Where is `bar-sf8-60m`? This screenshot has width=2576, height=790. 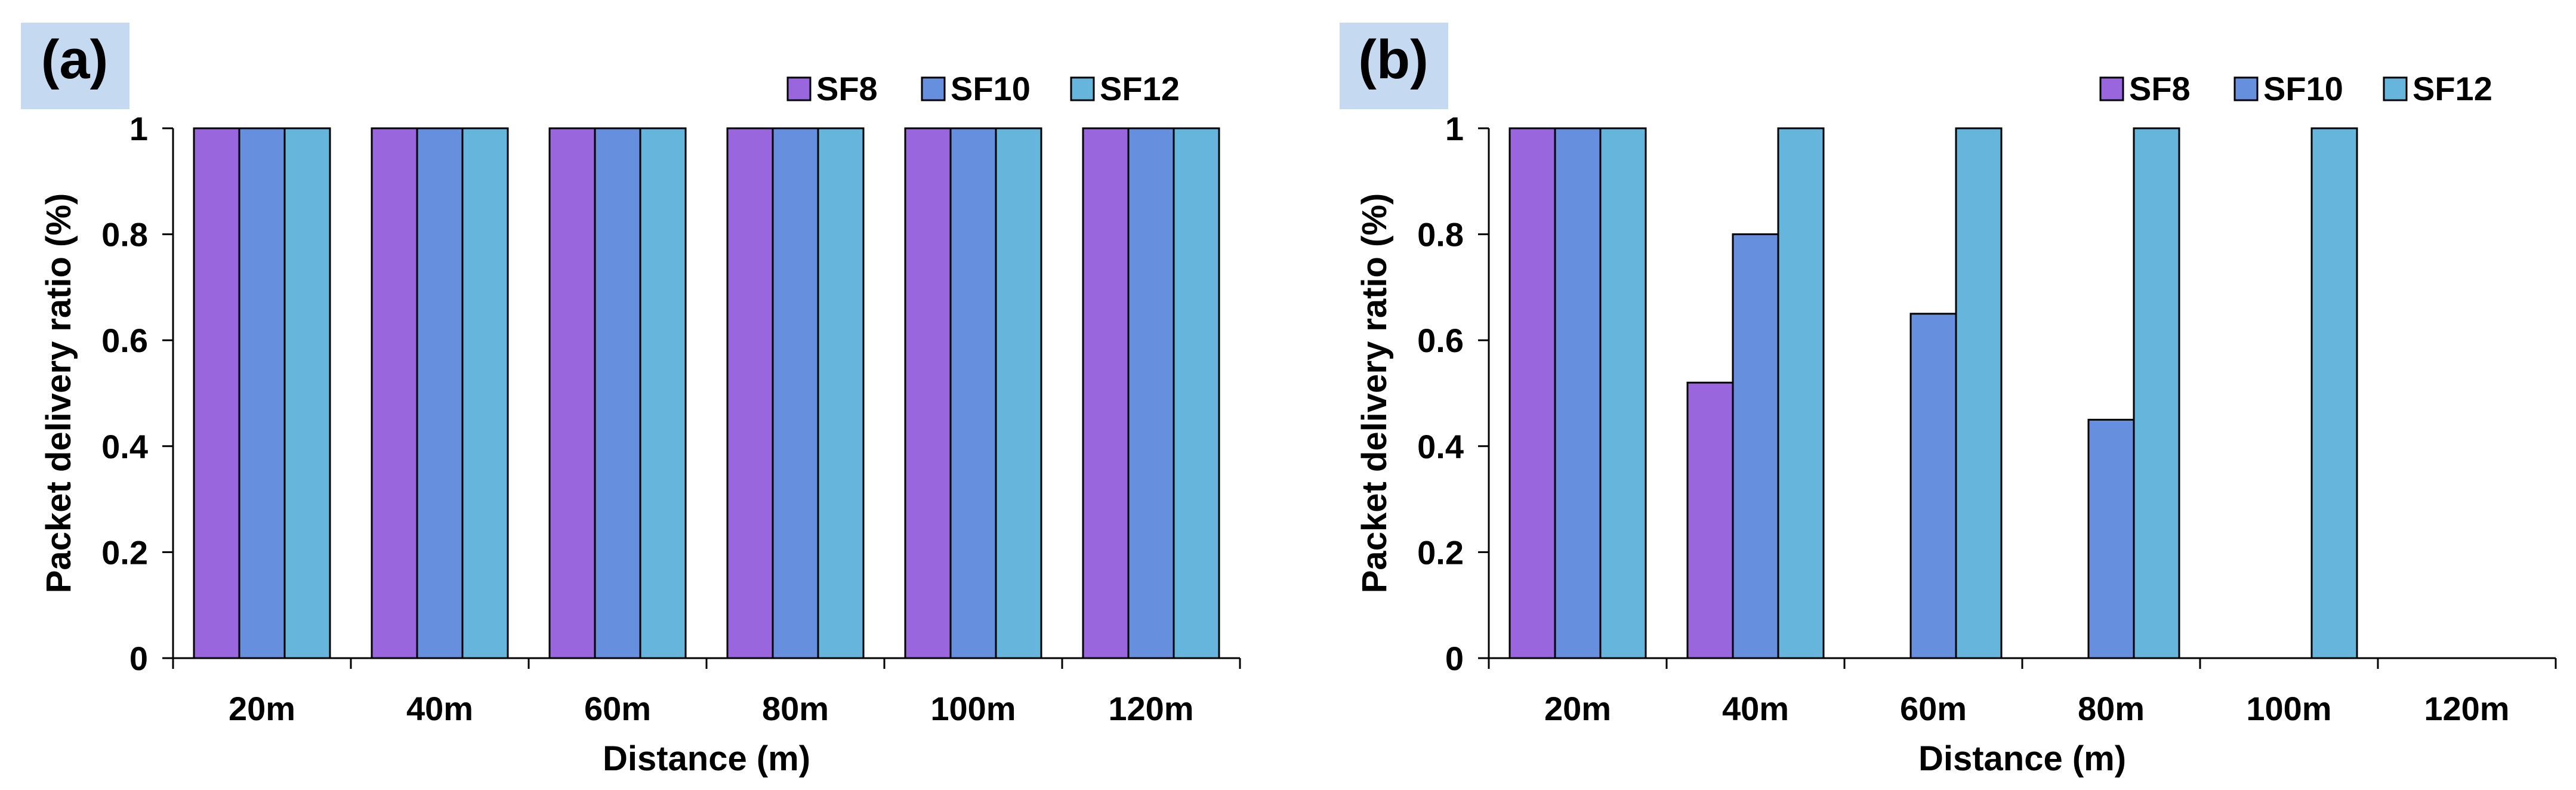 bar-sf8-60m is located at coordinates (572, 393).